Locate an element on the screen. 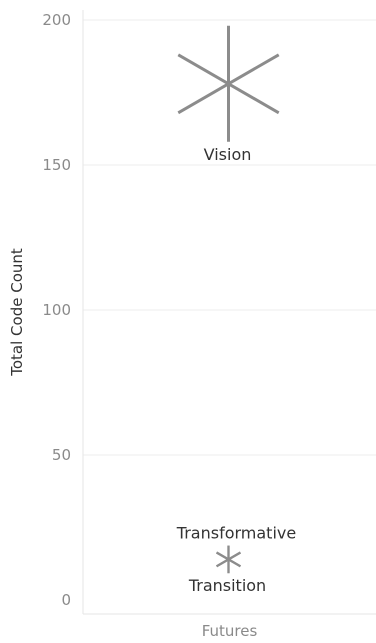  y-tick-label: 200 is located at coordinates (56, 20).